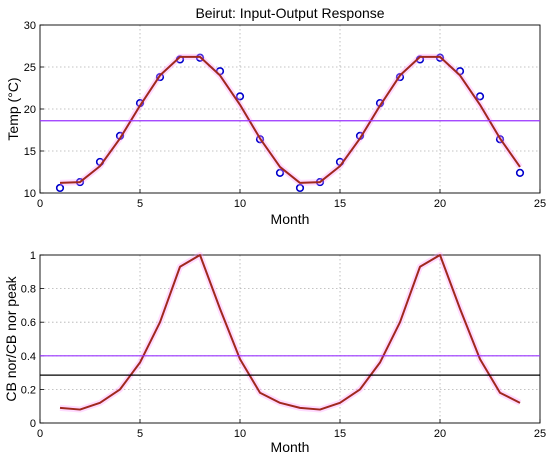 Image resolution: width=550 pixels, height=458 pixels. Describe the element at coordinates (28, 323) in the screenshot. I see `bottom-ytick-label: 0.6` at that location.